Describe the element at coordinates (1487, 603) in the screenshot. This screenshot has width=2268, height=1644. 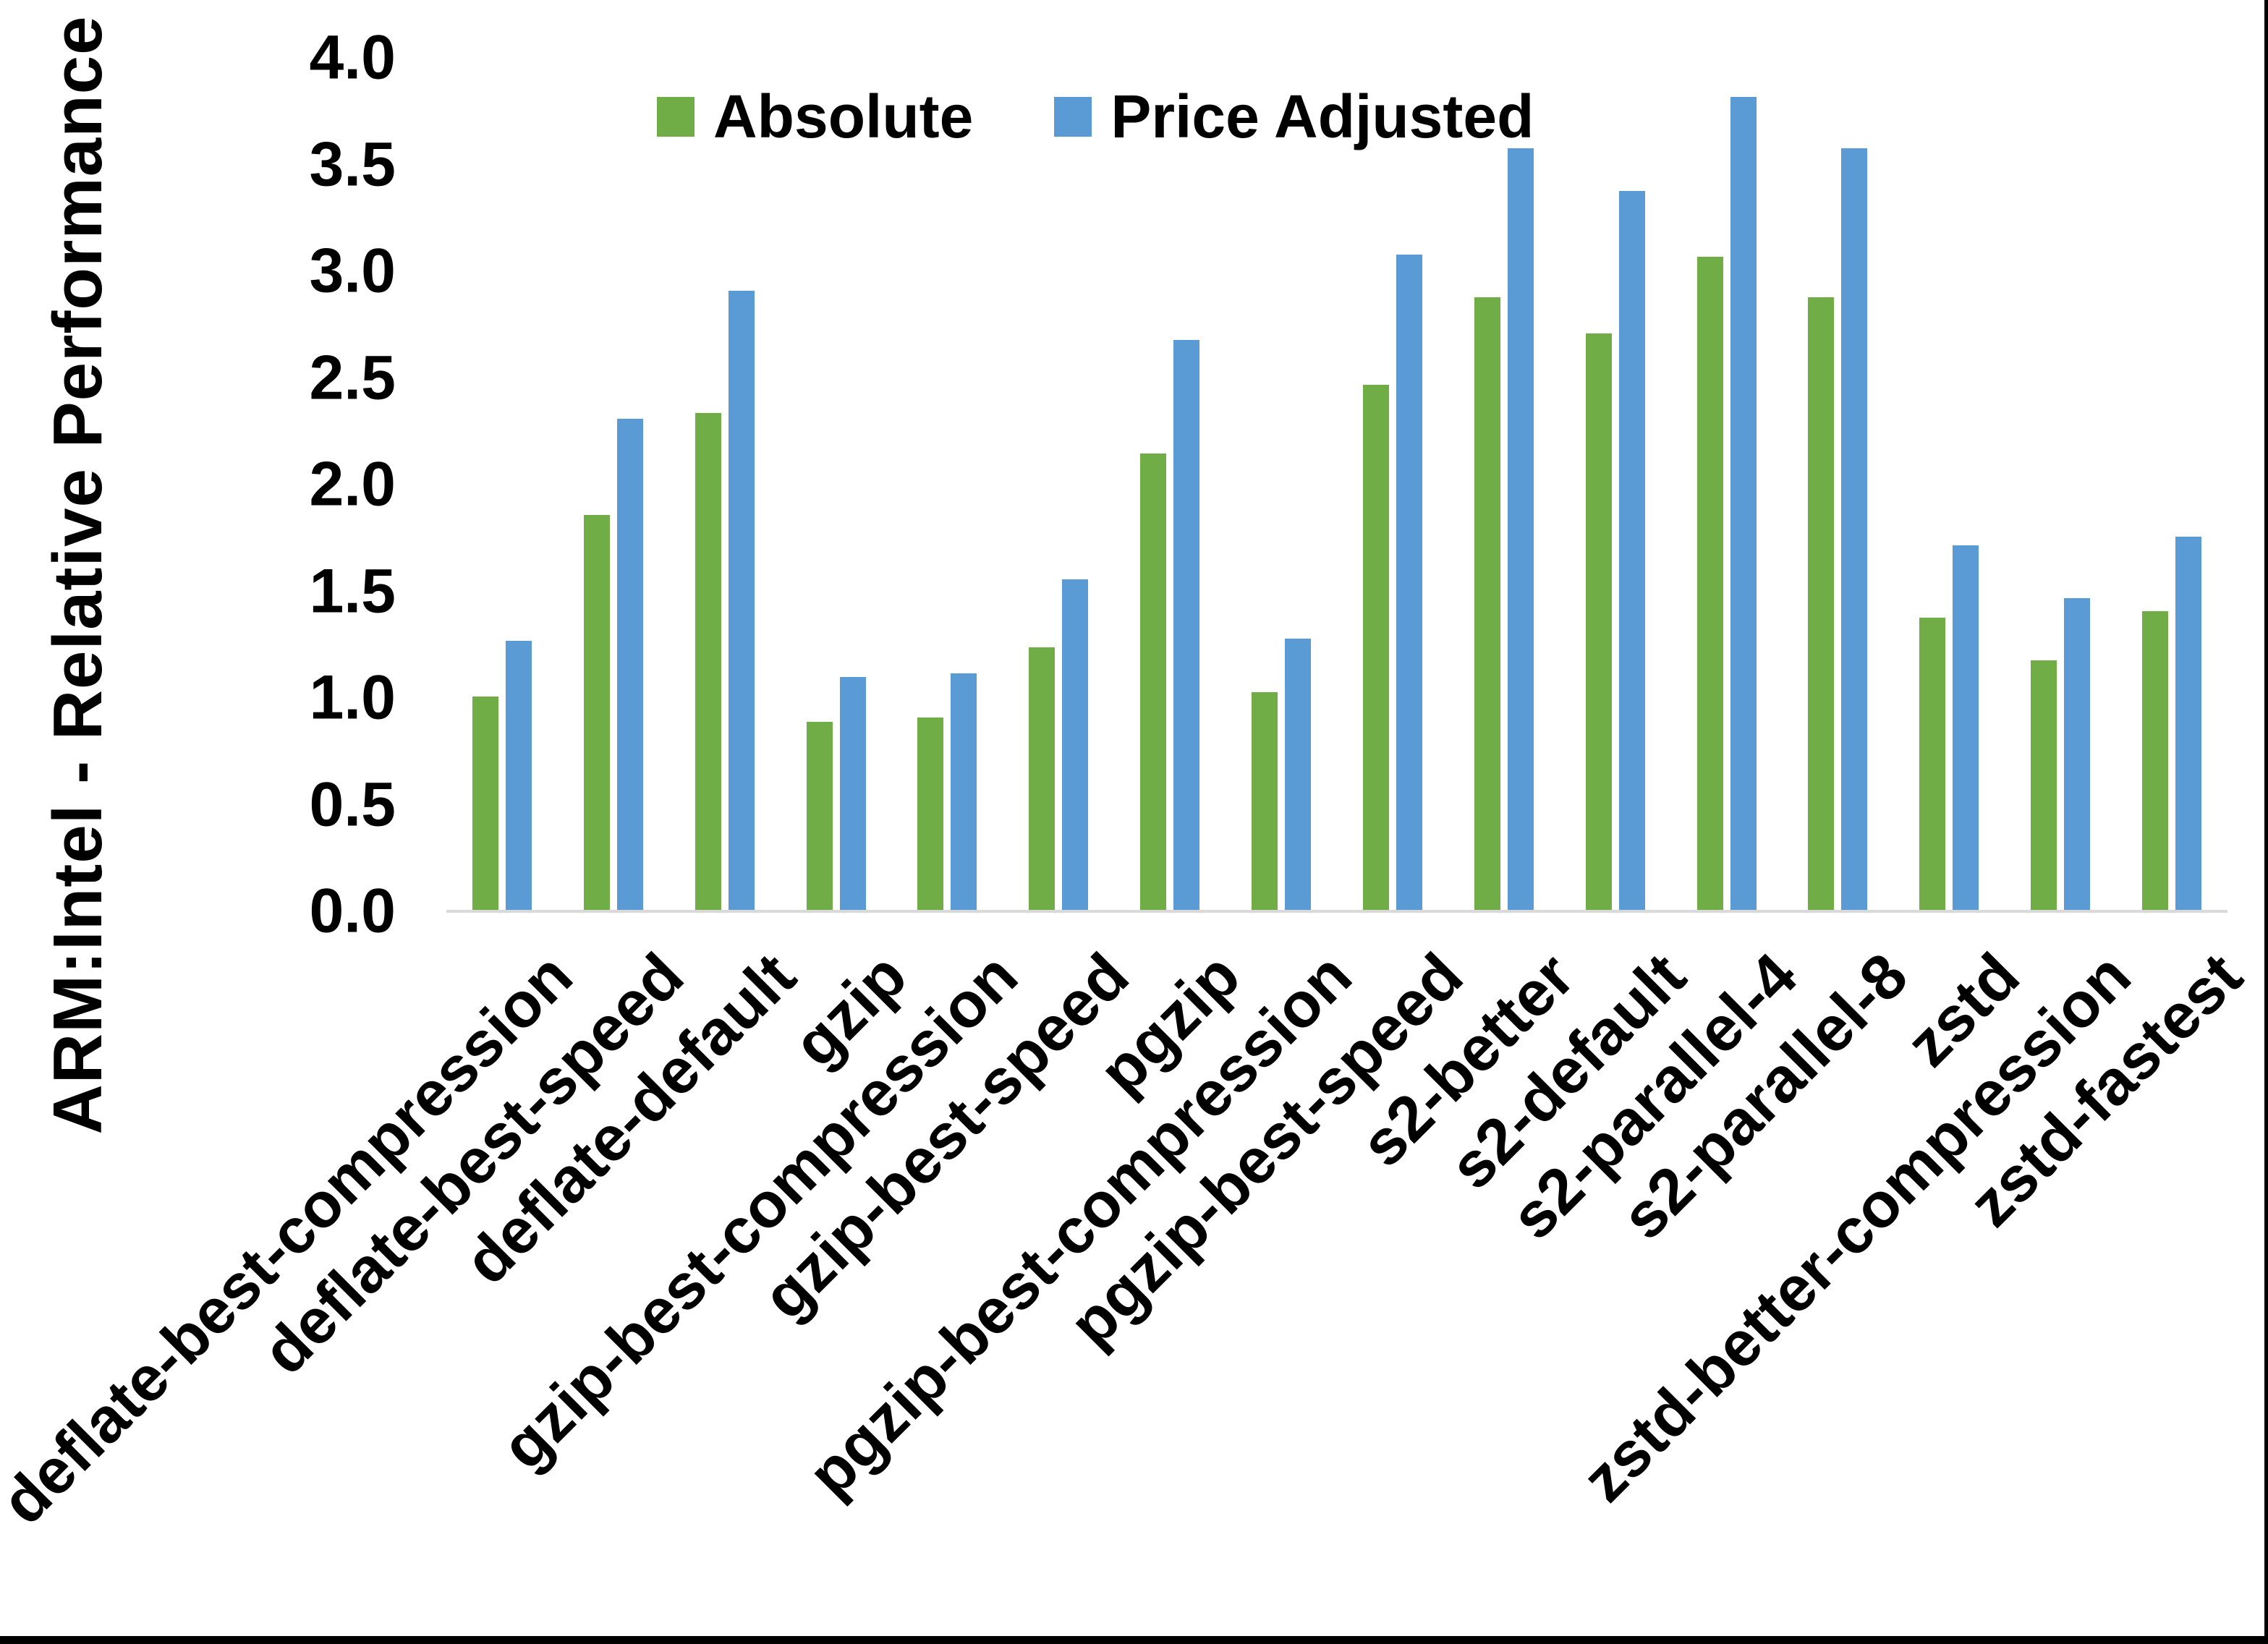
I see `bar-absolute-s2-better` at that location.